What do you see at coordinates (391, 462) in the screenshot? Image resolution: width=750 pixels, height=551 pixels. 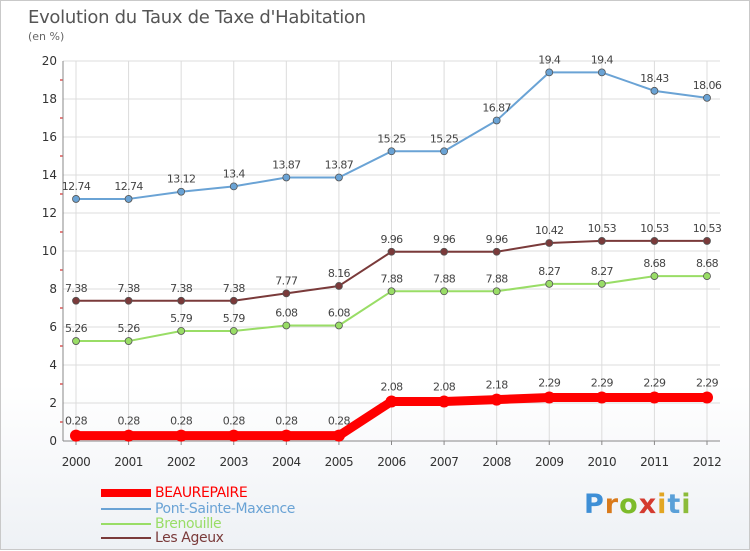 I see `x-tick-label: 2006` at bounding box center [391, 462].